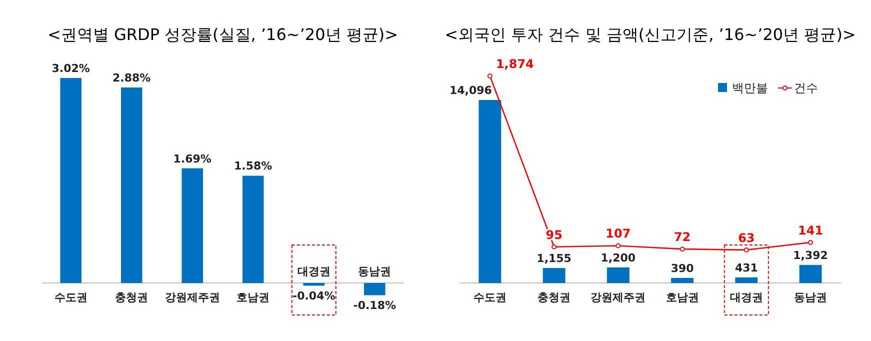 The width and height of the screenshot is (871, 341). What do you see at coordinates (131, 78) in the screenshot?
I see `data-label: 2.88%` at bounding box center [131, 78].